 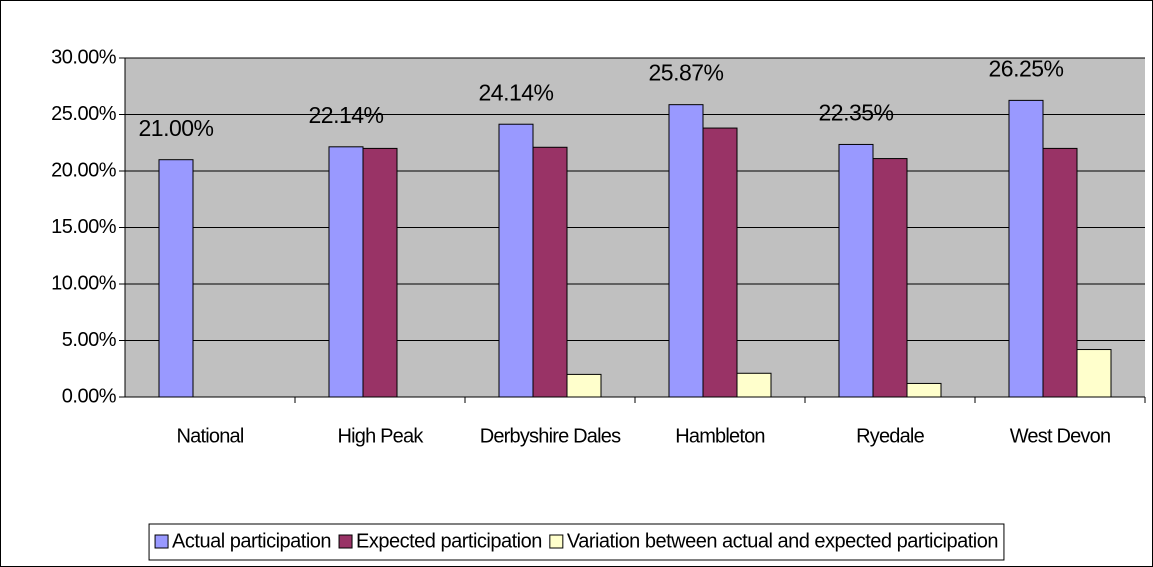 I want to click on y-tick-label: 25.00%, so click(x=84, y=114).